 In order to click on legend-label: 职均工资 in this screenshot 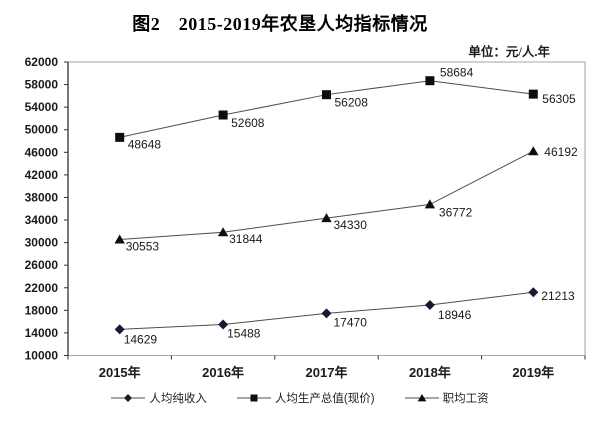, I will do `click(465, 399)`.